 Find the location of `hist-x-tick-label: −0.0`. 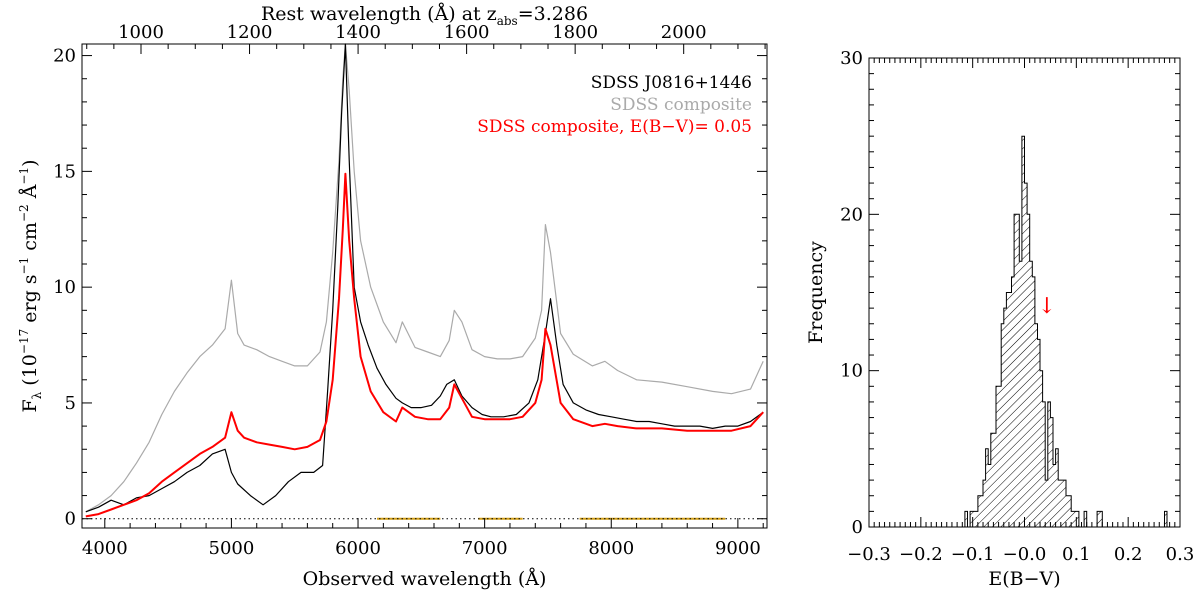

hist-x-tick-label: −0.0 is located at coordinates (1025, 554).